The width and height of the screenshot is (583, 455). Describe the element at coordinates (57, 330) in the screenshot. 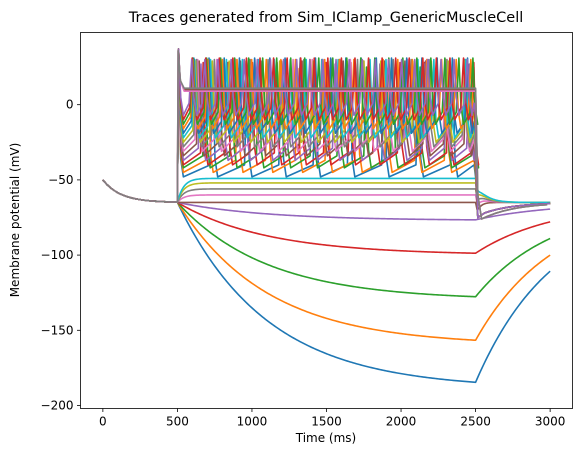

I see `y-tick-label: −150` at that location.